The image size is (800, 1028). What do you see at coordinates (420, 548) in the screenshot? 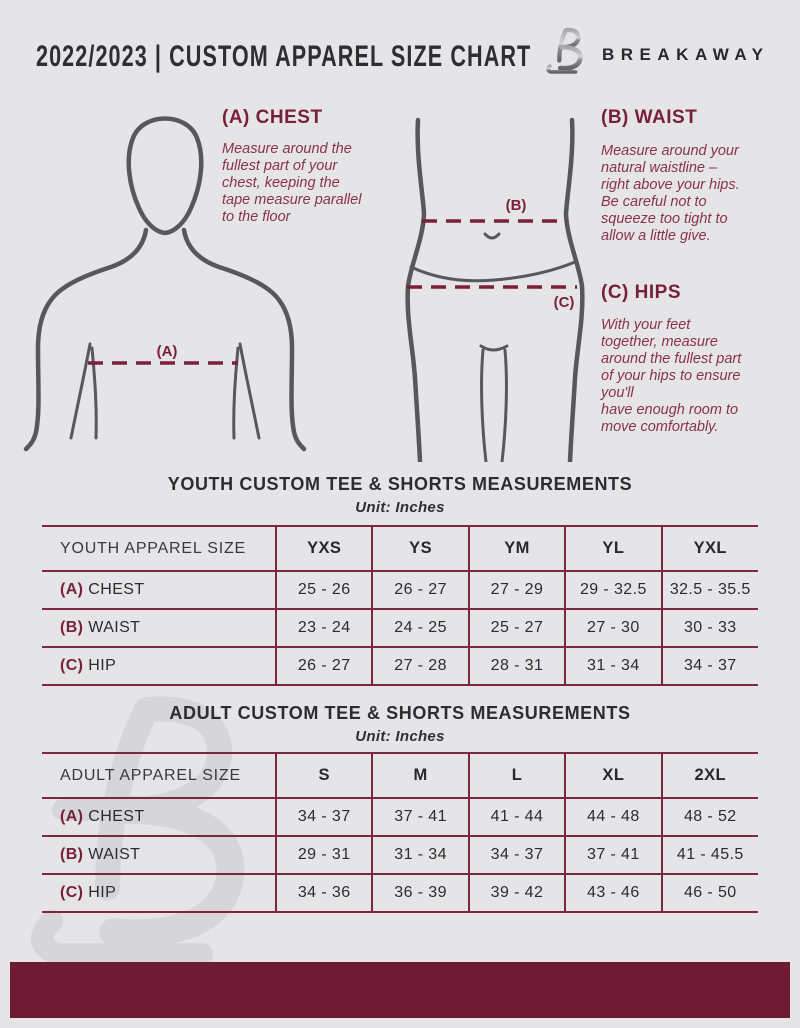
I see `youth-col-ys: YS` at bounding box center [420, 548].